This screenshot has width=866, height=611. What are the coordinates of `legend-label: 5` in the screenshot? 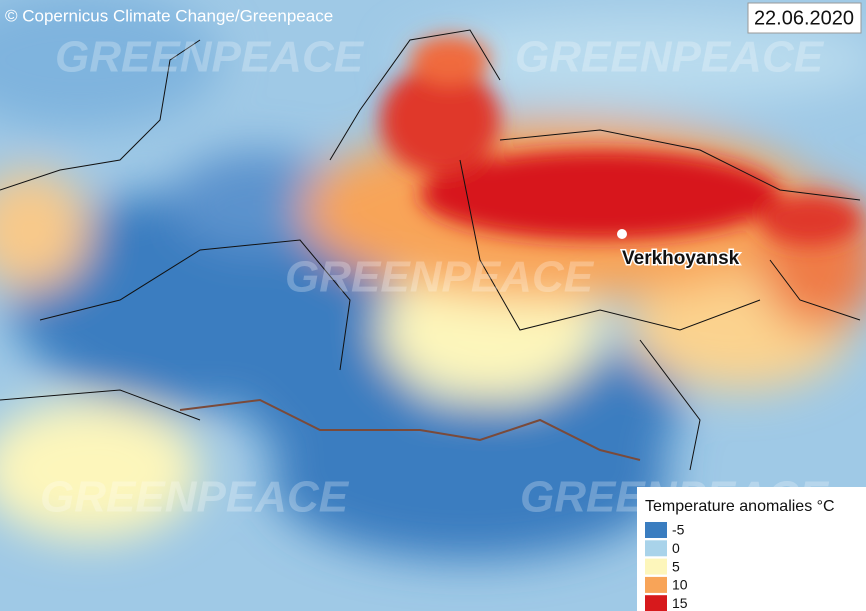 It's located at (676, 566).